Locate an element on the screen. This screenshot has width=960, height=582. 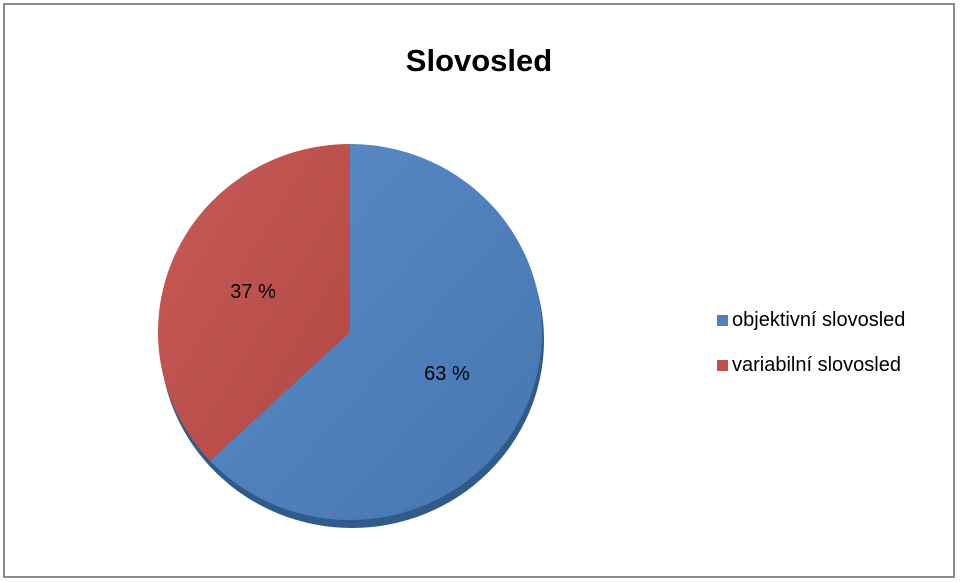
pie-data-label-1: 37 % is located at coordinates (253, 292).